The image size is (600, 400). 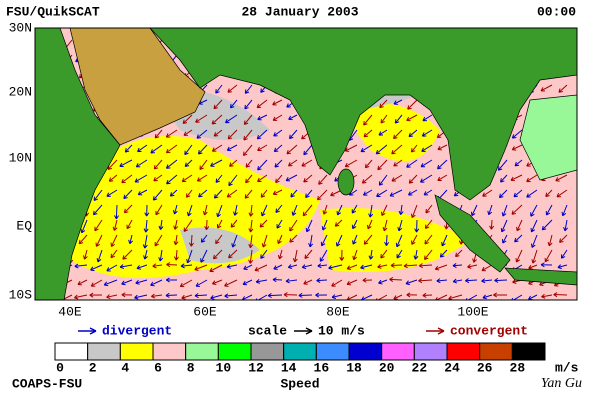 I want to click on footer-right: Yan Gu, so click(x=561, y=383).